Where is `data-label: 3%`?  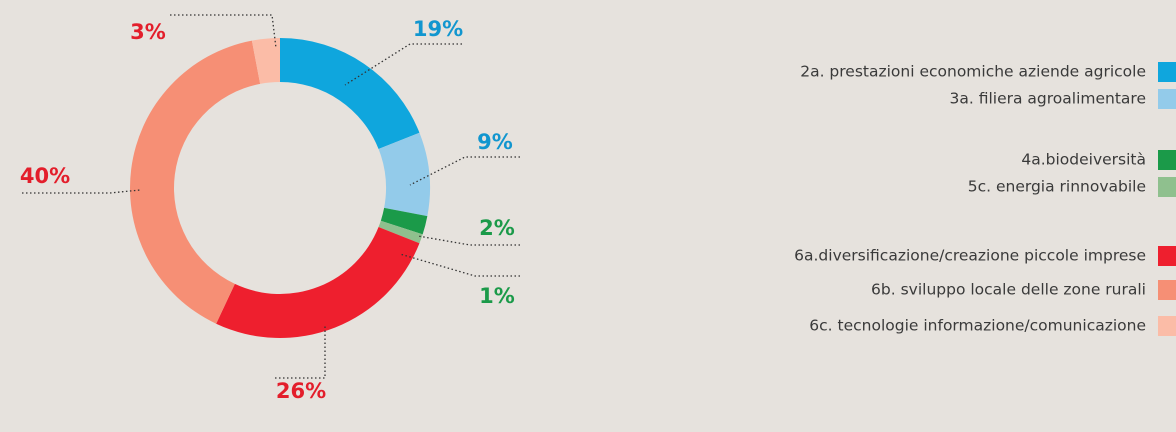
data-label: 3% is located at coordinates (148, 32).